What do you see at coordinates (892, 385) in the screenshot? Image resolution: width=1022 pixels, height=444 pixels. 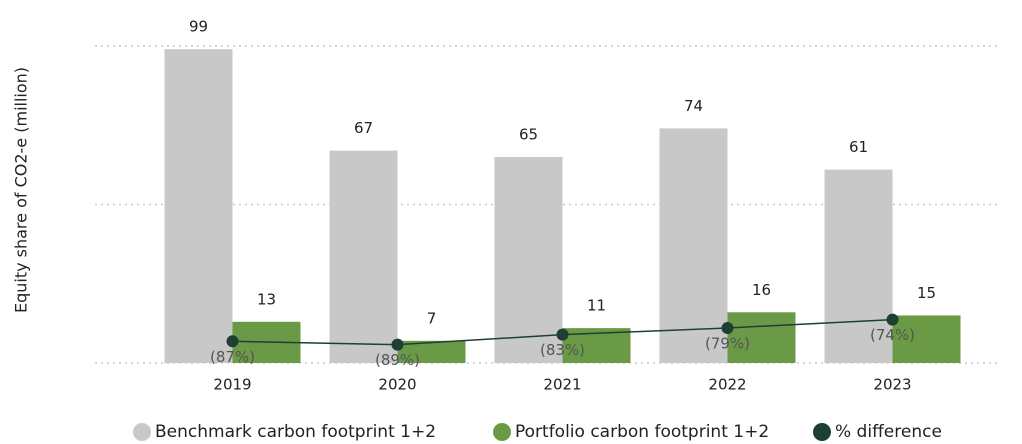 I see `x-tick-label: 2023` at bounding box center [892, 385].